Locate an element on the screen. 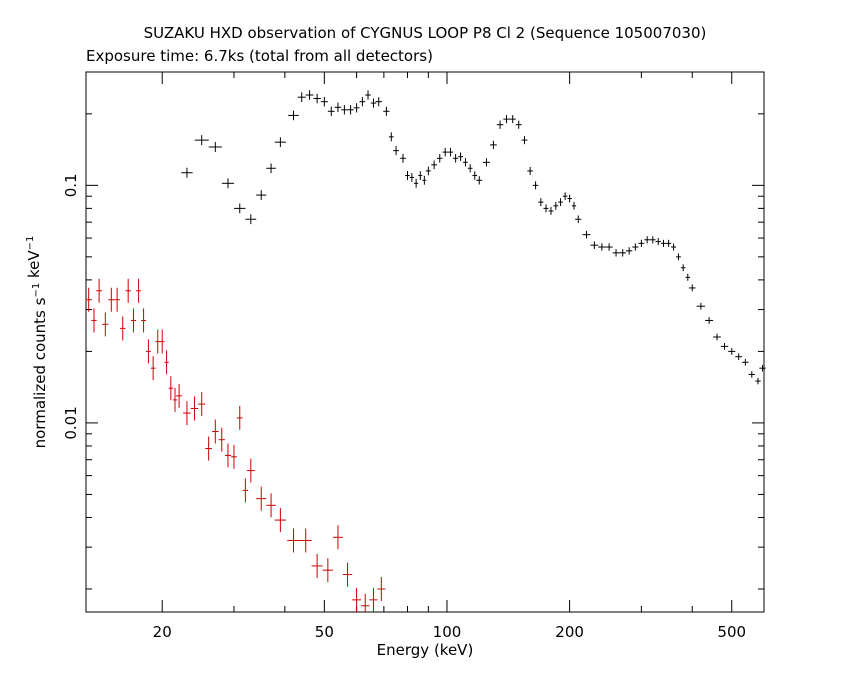 This screenshot has height=680, width=850. x-tick-label: 100 is located at coordinates (447, 632).